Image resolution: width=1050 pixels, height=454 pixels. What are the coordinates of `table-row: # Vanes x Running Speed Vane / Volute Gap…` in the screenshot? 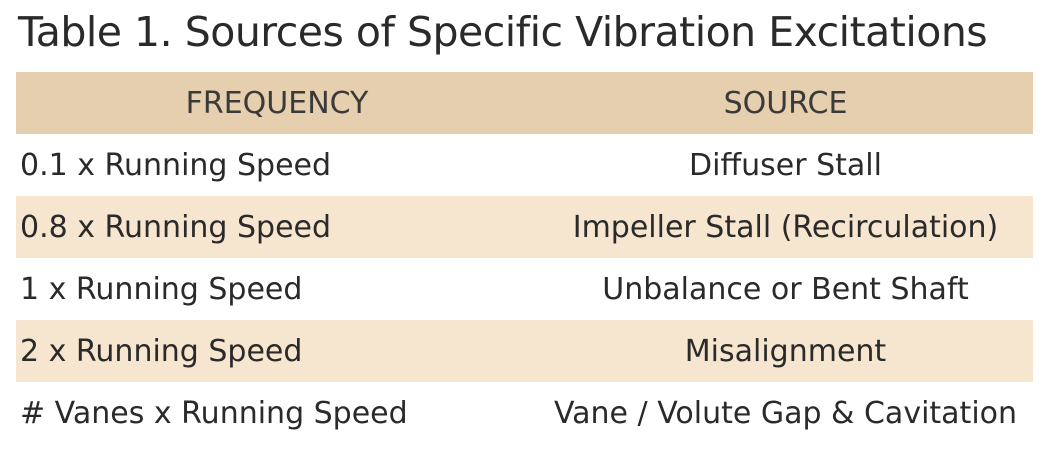 It's located at (524, 413).